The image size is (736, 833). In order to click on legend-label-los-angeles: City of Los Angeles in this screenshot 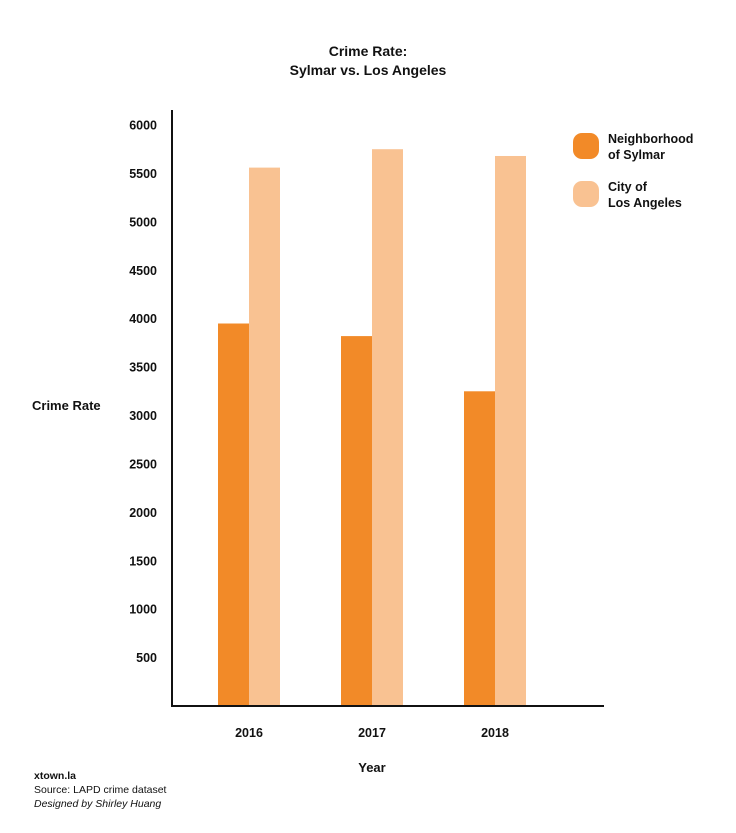, I will do `click(645, 195)`.